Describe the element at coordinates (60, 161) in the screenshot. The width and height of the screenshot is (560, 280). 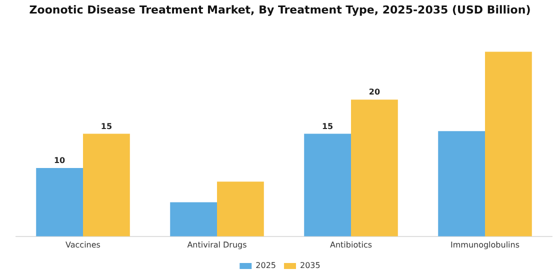
I see `data-label: 10` at that location.